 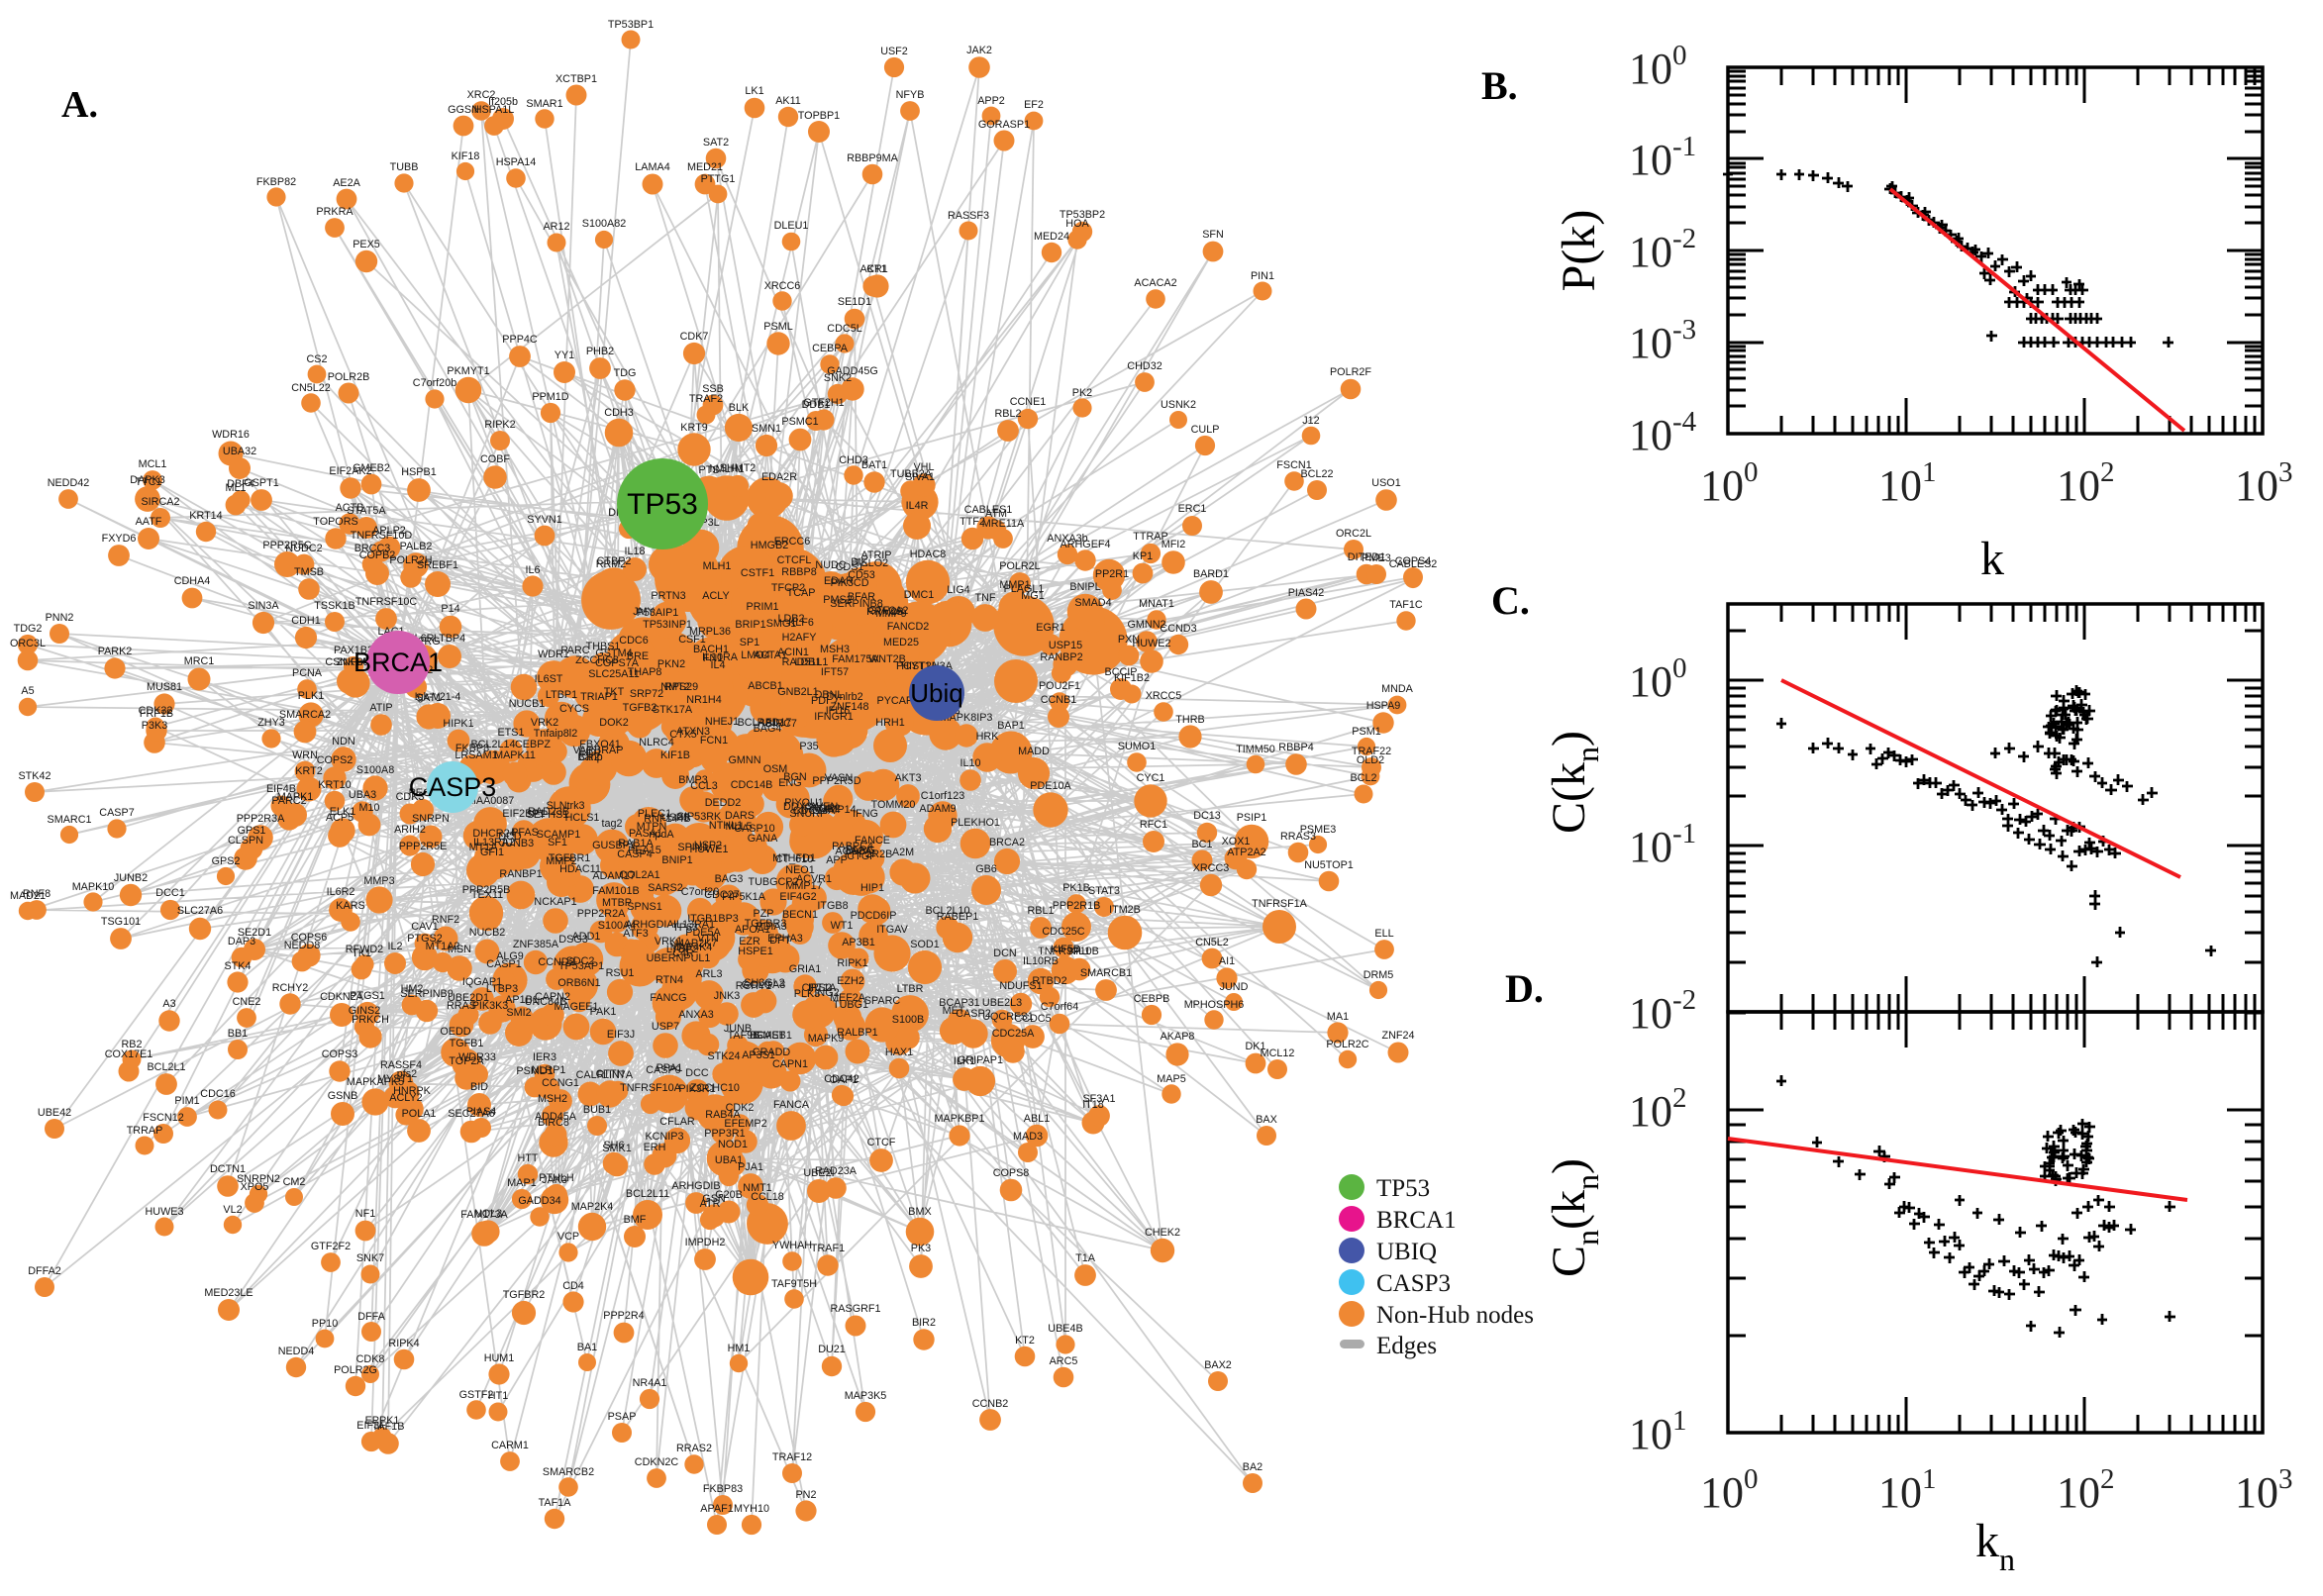 I want to click on svg-text: JUNB2, so click(x=131, y=878).